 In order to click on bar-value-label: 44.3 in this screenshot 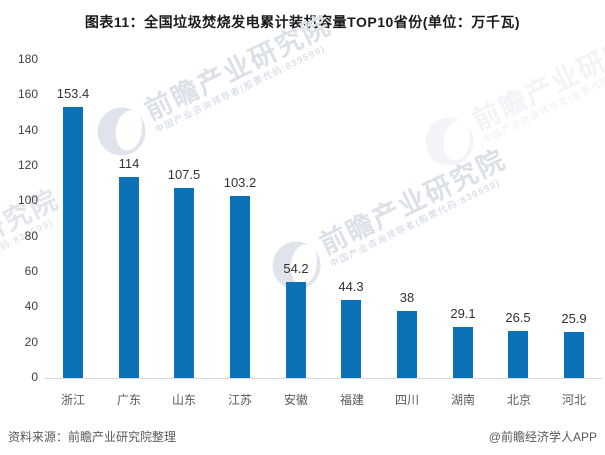, I will do `click(351, 286)`.